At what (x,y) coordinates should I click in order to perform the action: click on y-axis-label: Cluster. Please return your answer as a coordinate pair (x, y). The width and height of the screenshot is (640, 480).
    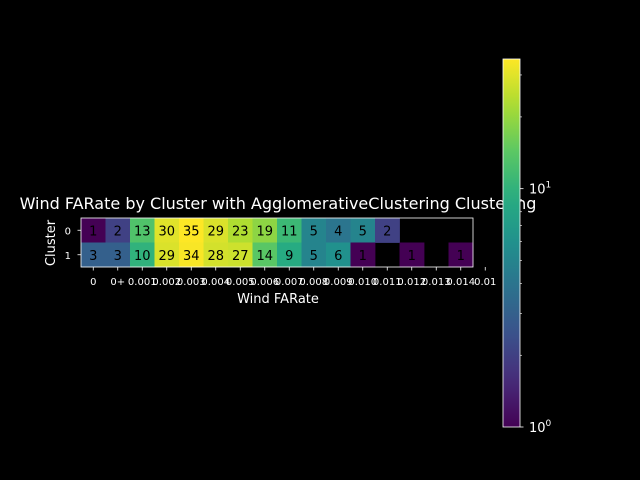
    Looking at the image, I should click on (51, 242).